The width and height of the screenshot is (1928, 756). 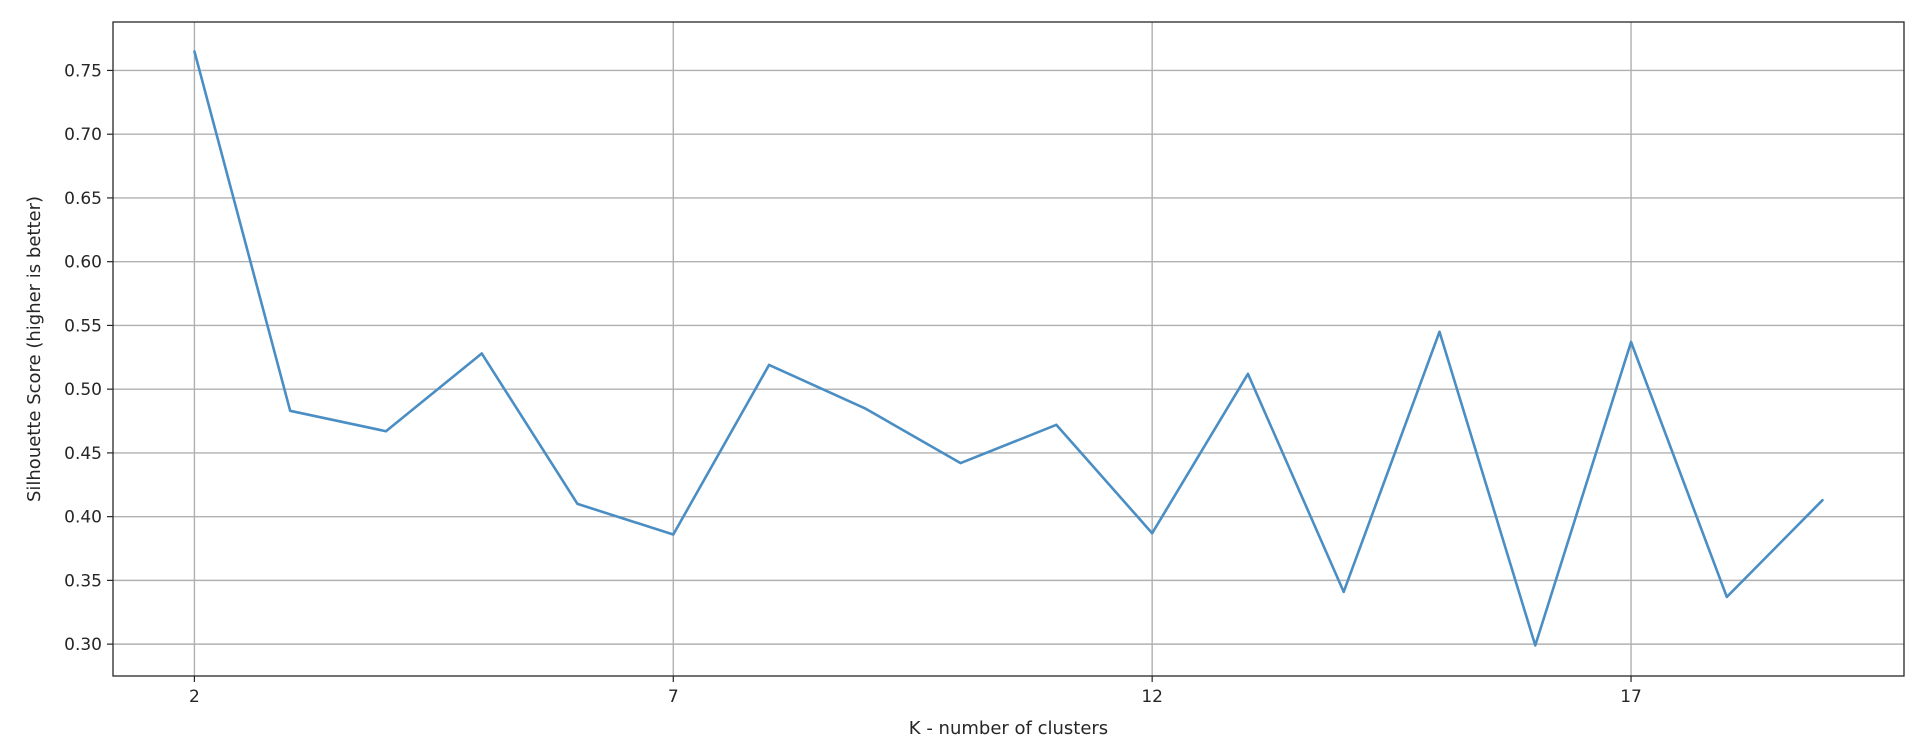 I want to click on y-tick-label: 0.35, so click(x=83, y=581).